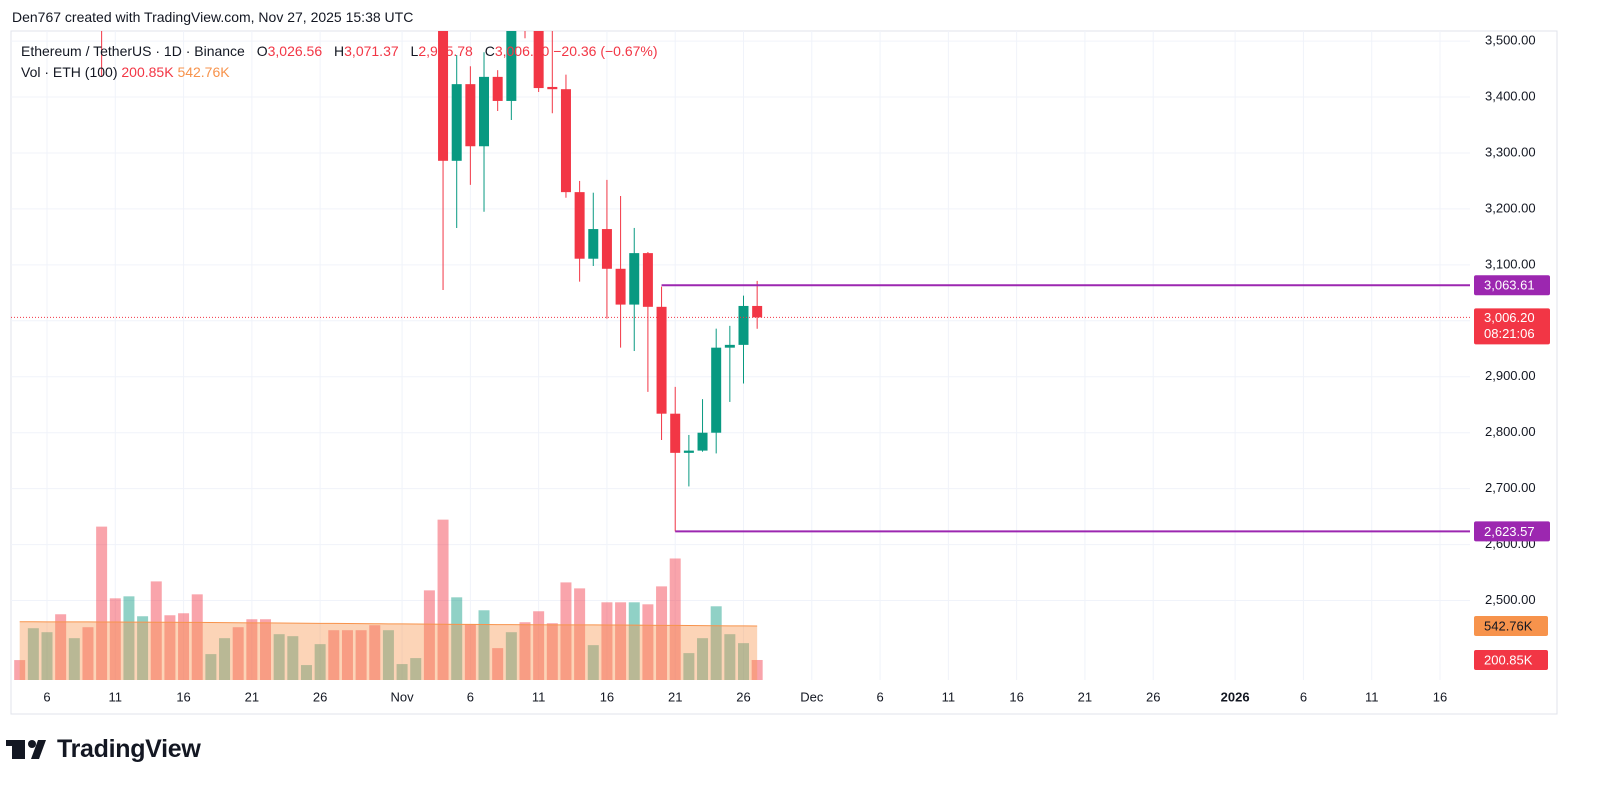 The width and height of the screenshot is (1600, 800). I want to click on volume-ma-box, so click(1511, 625).